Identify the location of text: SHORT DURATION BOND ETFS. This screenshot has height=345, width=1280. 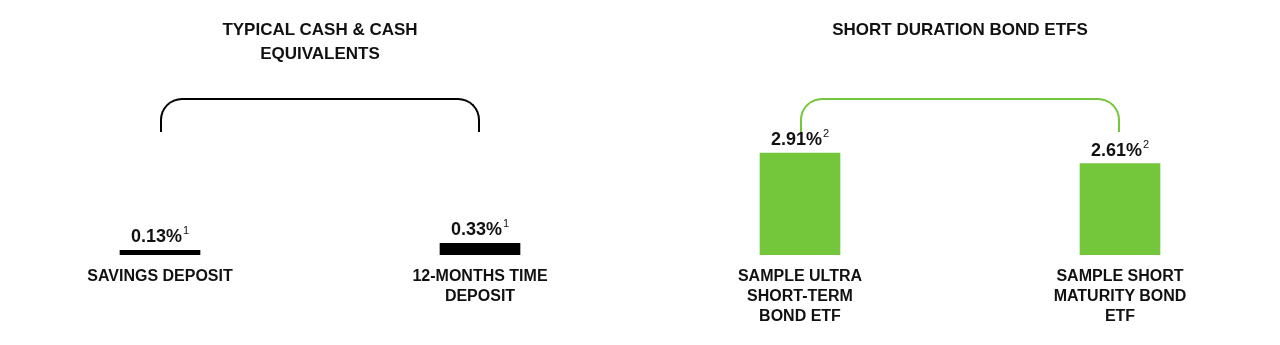
(960, 30).